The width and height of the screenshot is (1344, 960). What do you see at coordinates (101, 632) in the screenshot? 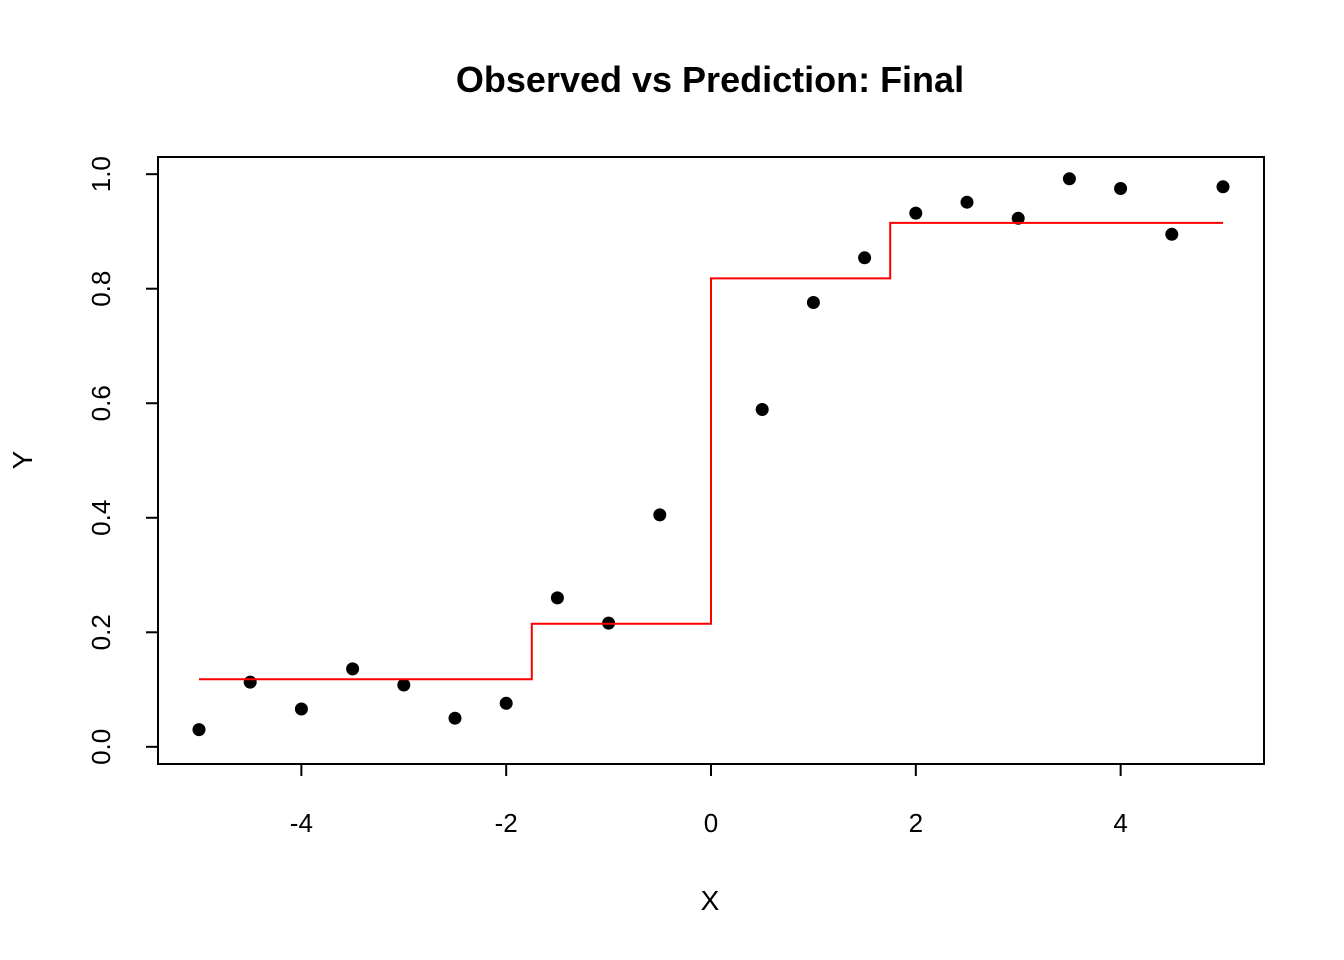
I see `y-tick-label: 0.2` at bounding box center [101, 632].